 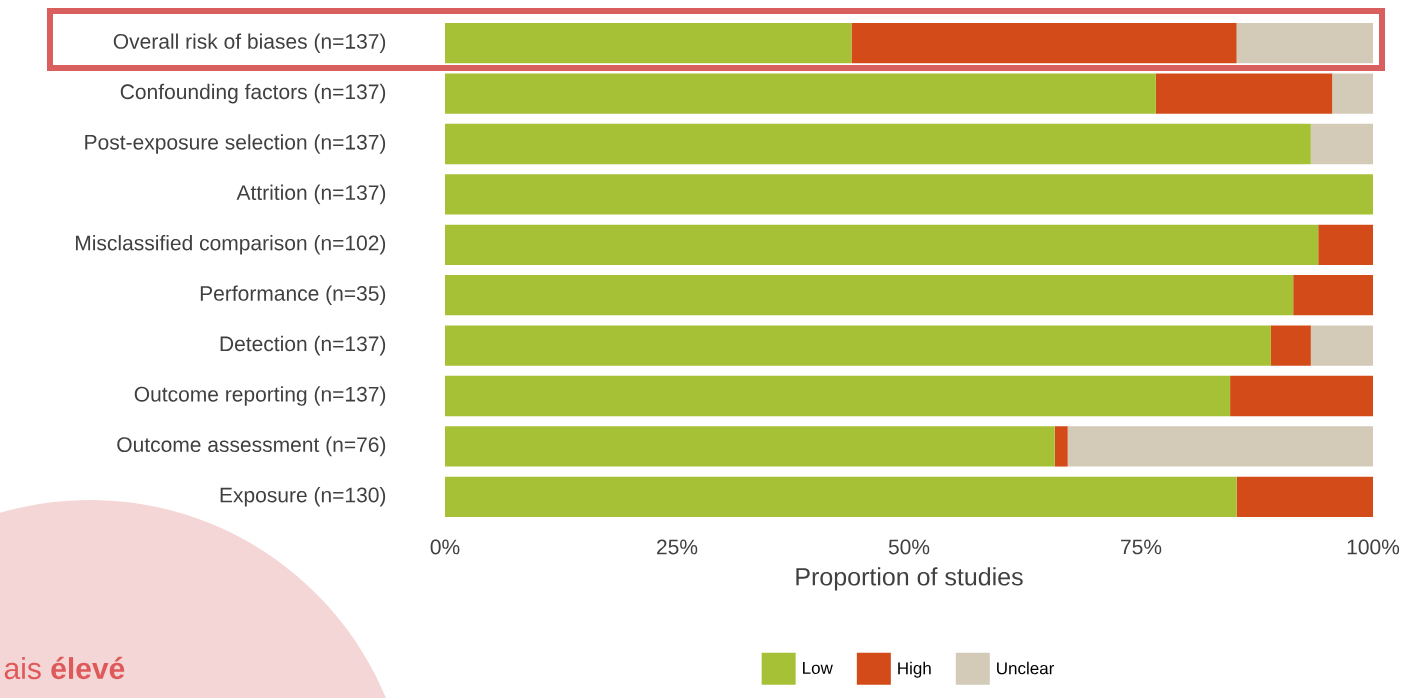 What do you see at coordinates (303, 345) in the screenshot?
I see `y-tick-label: Detection (n=137)` at bounding box center [303, 345].